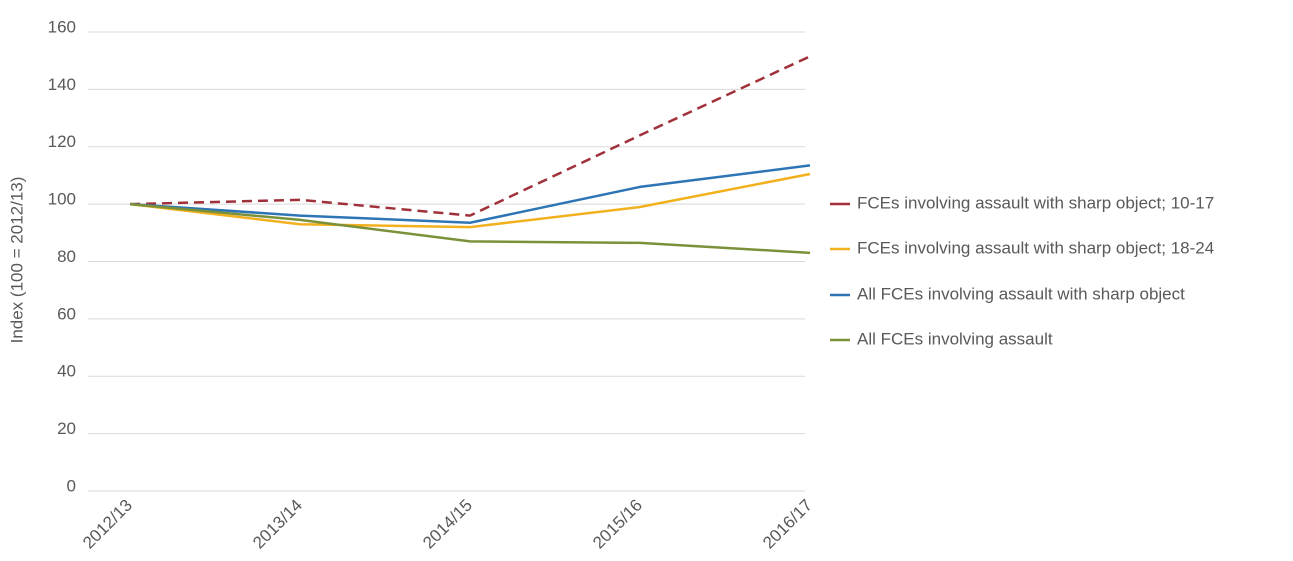 This screenshot has height=561, width=1293. Describe the element at coordinates (66, 256) in the screenshot. I see `y-tick-label: 80` at that location.